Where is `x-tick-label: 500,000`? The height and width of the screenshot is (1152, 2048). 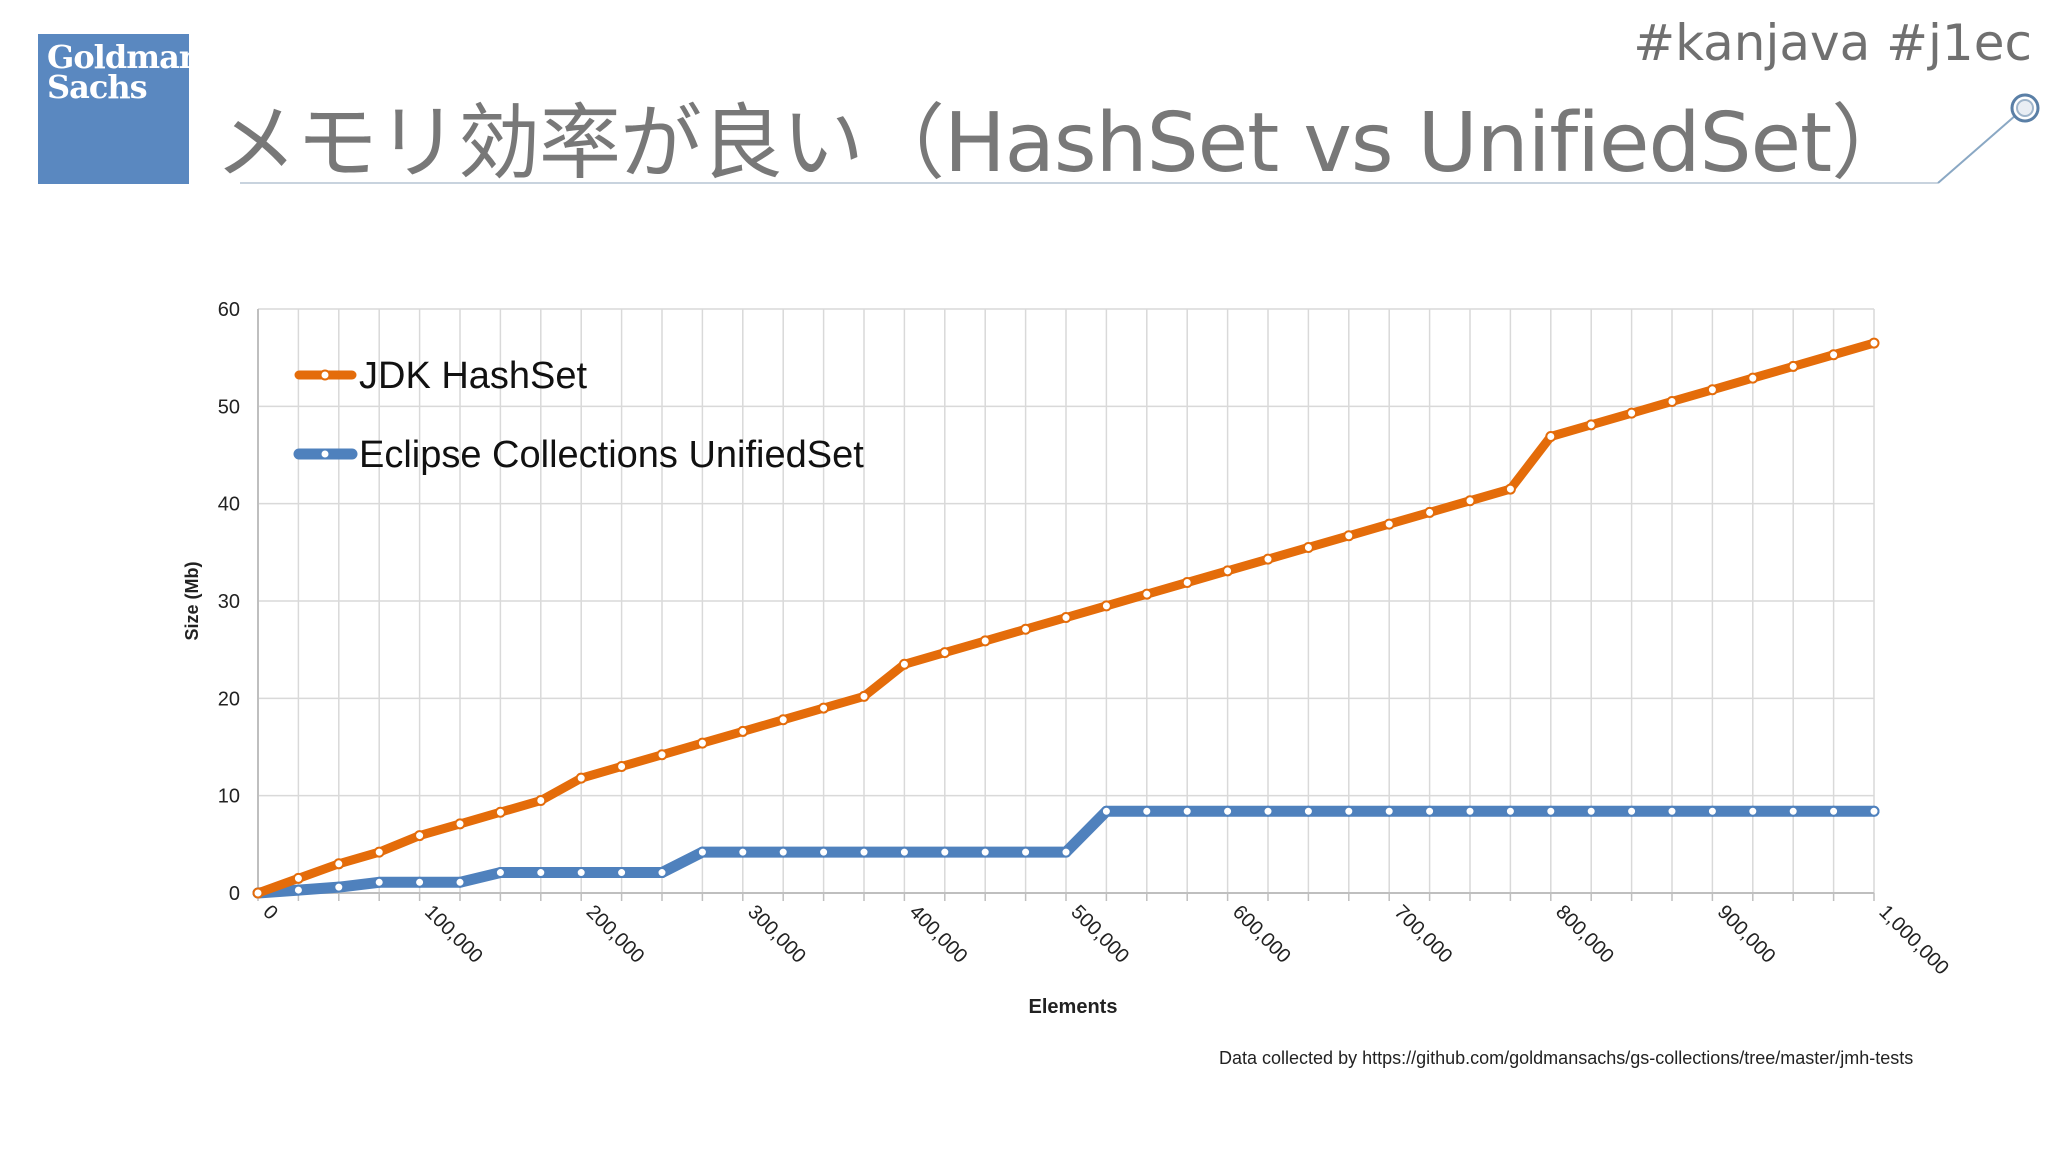
x-tick-label: 500,000 is located at coordinates (1099, 934).